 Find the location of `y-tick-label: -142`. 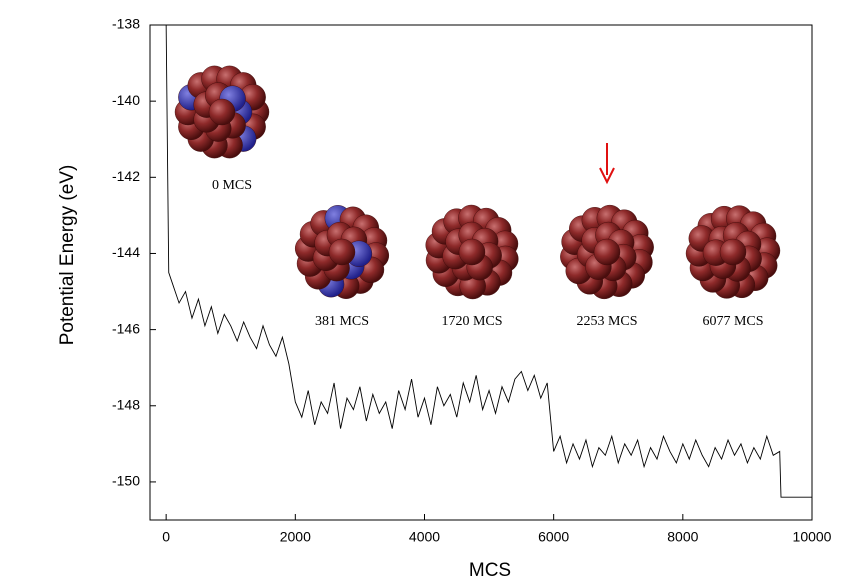

y-tick-label: -142 is located at coordinates (126, 176).